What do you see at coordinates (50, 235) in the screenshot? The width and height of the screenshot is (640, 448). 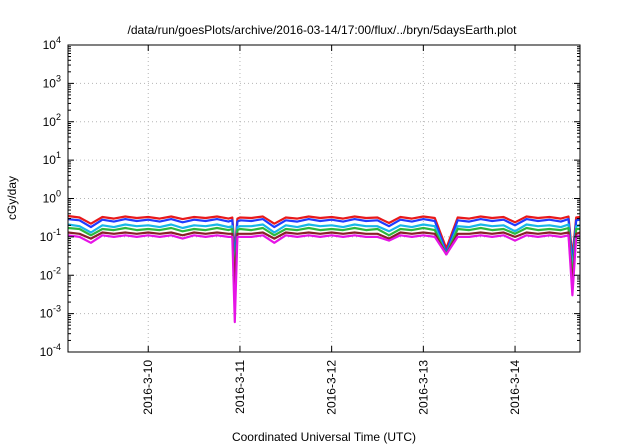 I see `y-tick-label: 10⁻¹` at bounding box center [50, 235].